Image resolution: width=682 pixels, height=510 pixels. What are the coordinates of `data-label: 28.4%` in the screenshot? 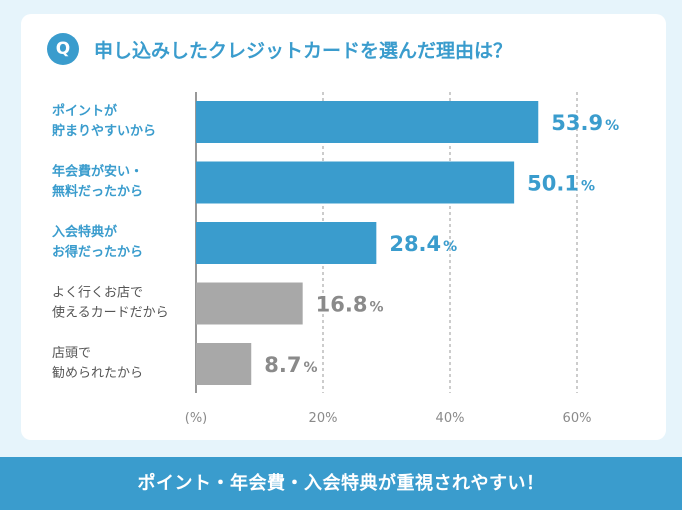 It's located at (423, 244).